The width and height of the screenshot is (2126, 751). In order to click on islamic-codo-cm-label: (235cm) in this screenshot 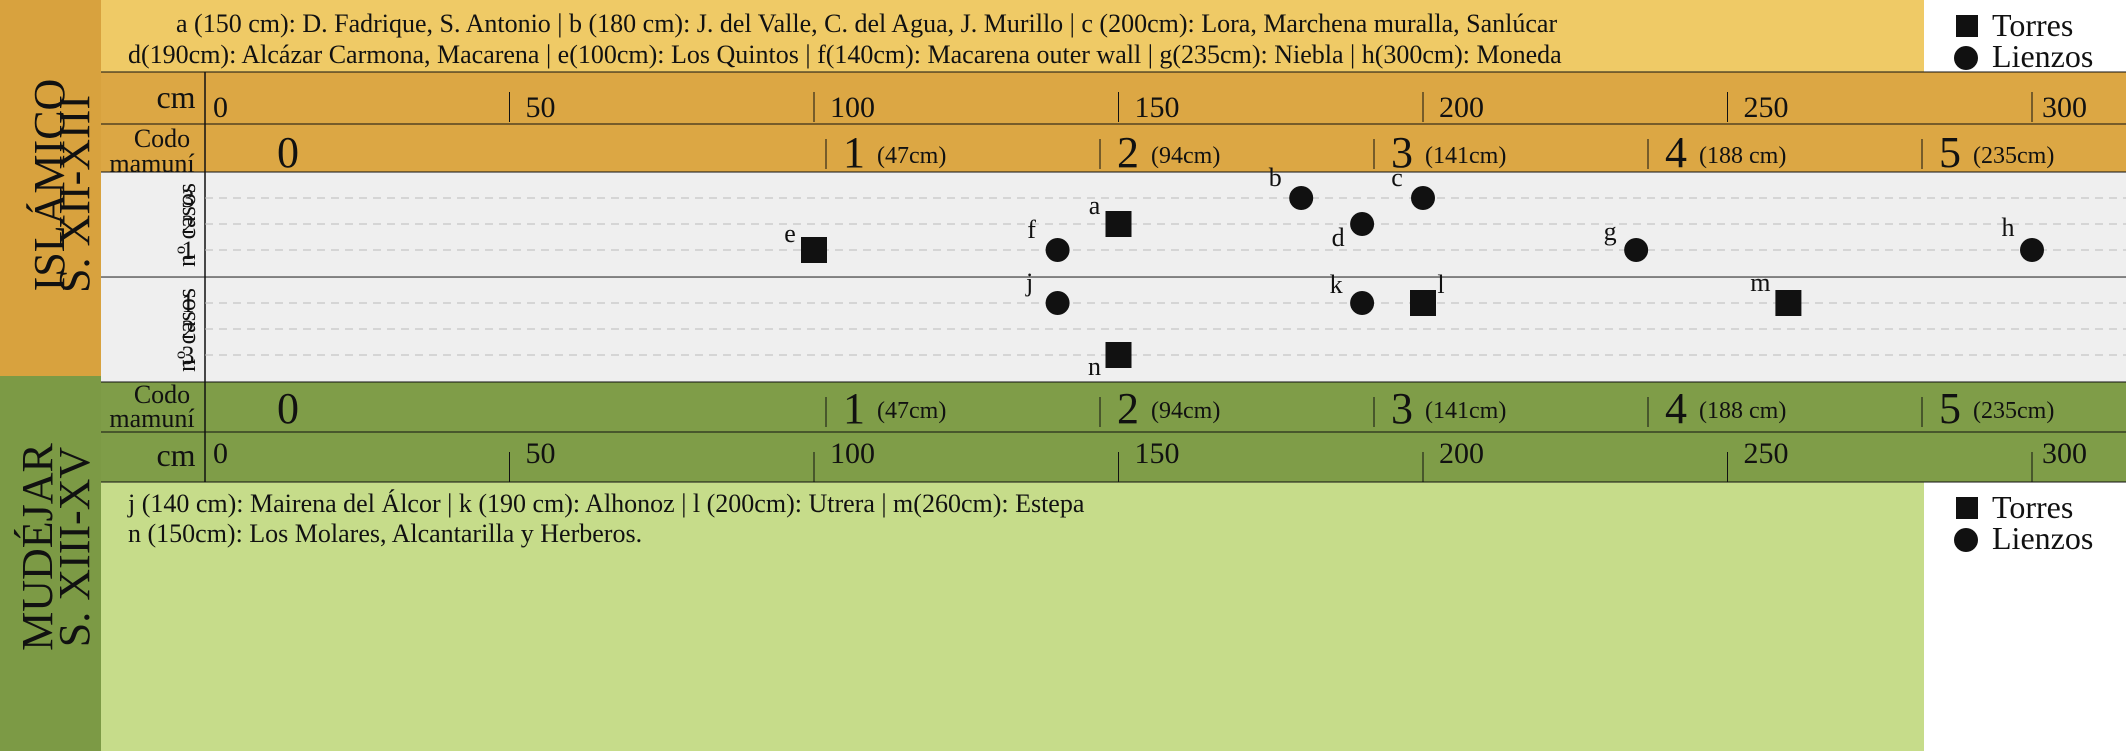, I will do `click(2013, 156)`.